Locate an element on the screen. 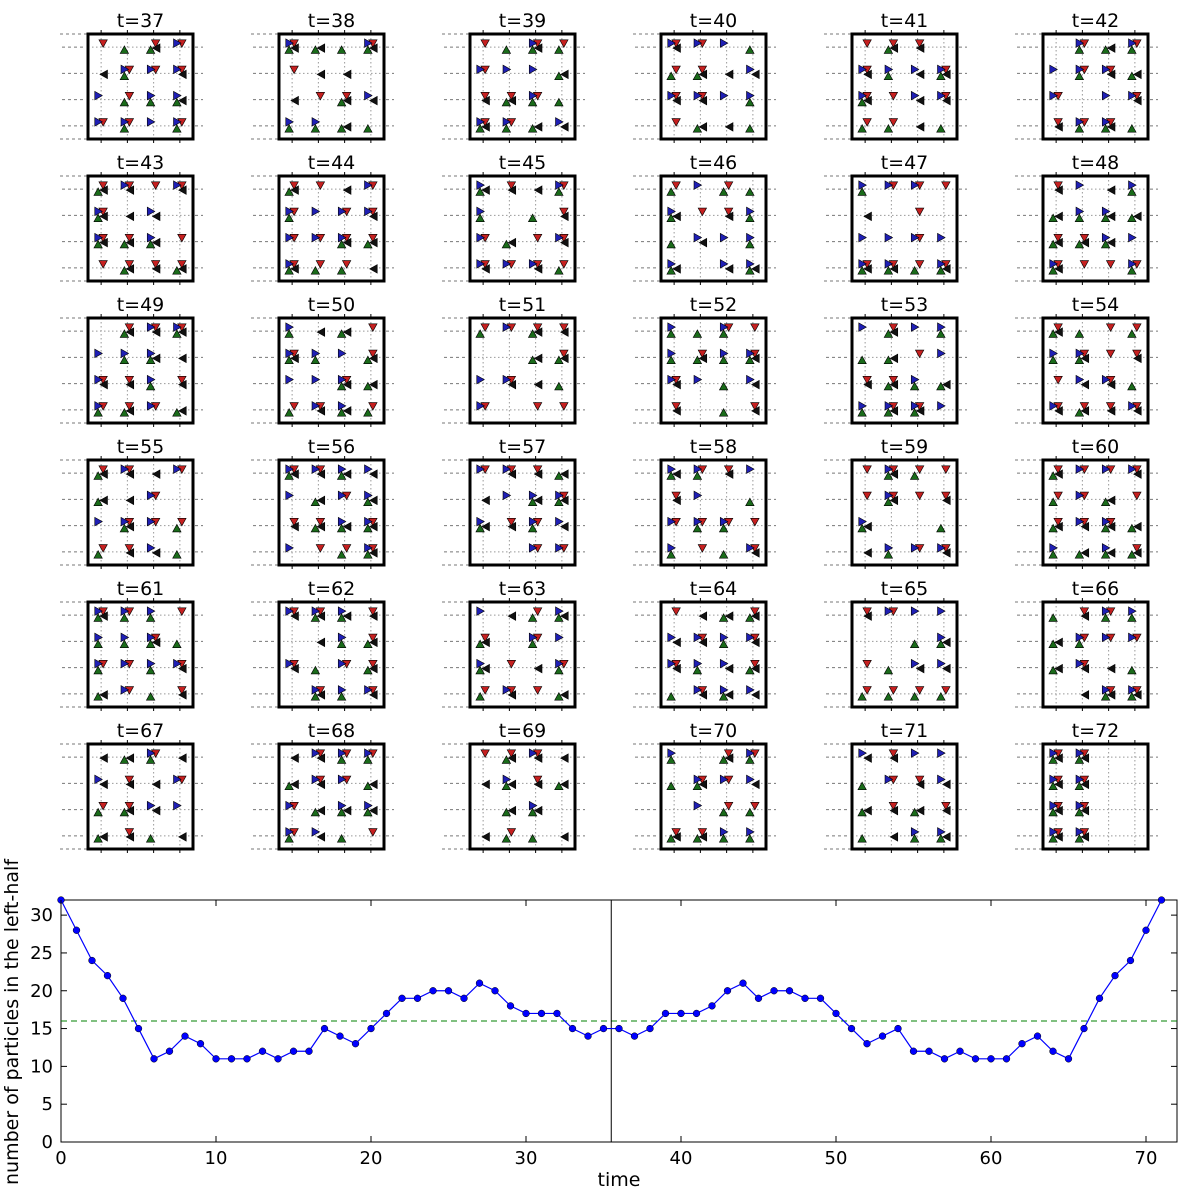 This screenshot has height=1201, width=1184. panel-title: t=62 is located at coordinates (332, 589).